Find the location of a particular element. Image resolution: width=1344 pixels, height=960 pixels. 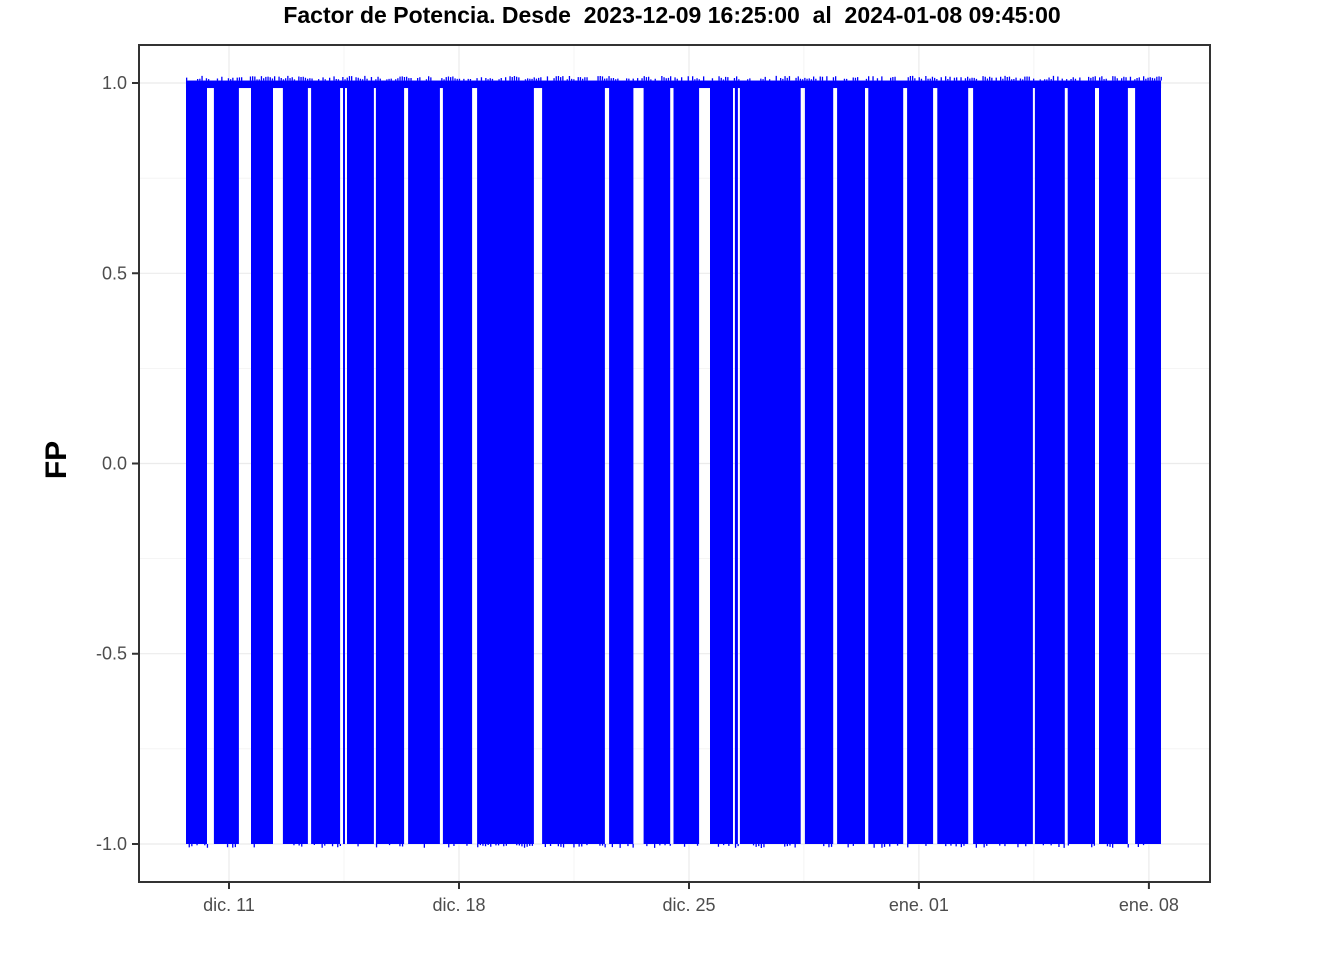

x-tick-label: dic. 18 is located at coordinates (458, 905).